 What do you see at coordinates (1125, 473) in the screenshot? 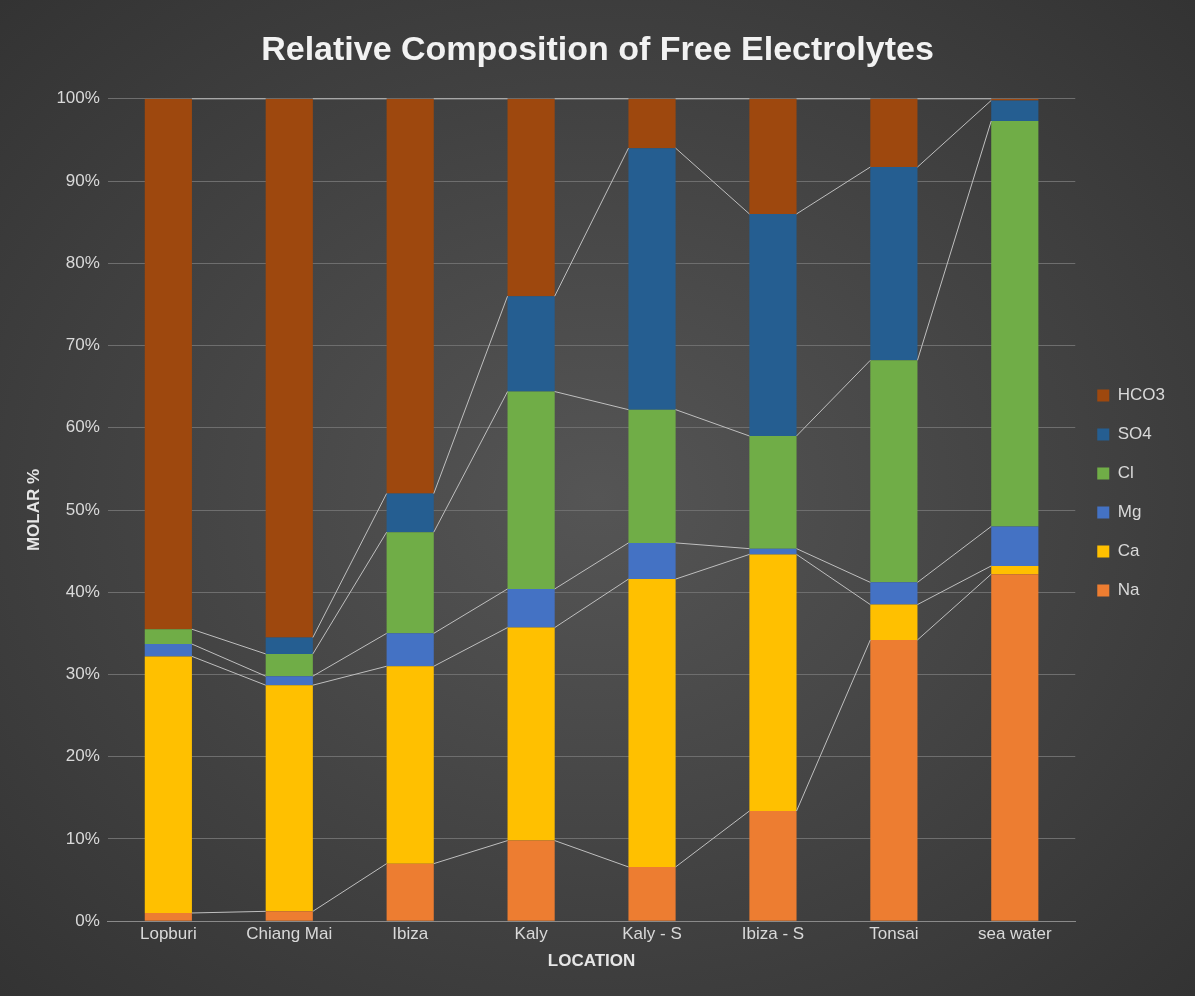
I see `legend-label: Cl` at bounding box center [1125, 473].